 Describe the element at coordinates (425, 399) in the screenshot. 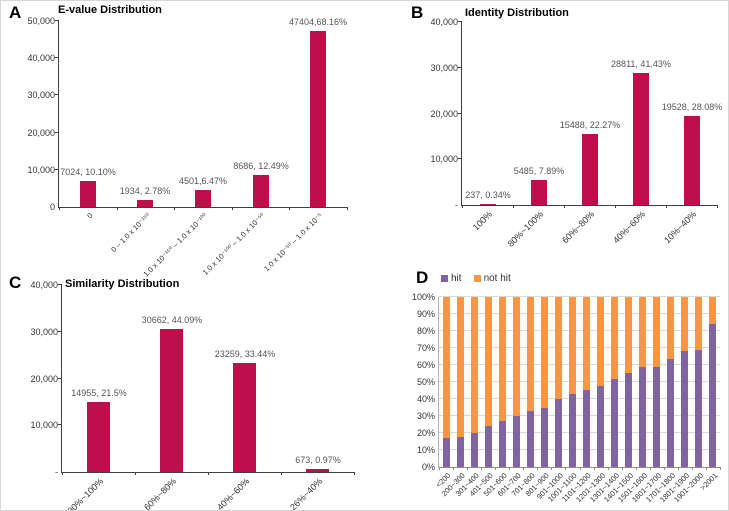

I see `y-axis-tick-label: 40%` at that location.